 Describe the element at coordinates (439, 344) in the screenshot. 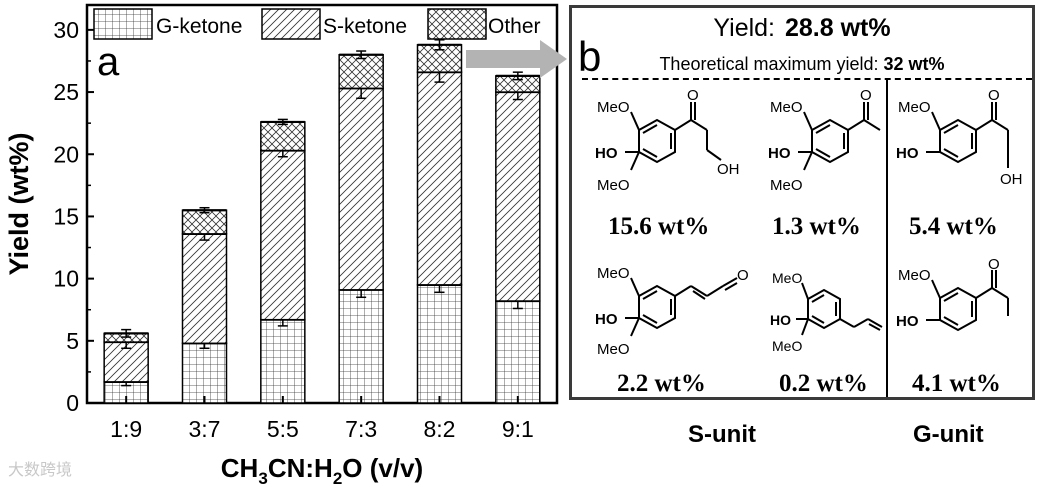

I see `bar-g-ketone-8:2` at that location.